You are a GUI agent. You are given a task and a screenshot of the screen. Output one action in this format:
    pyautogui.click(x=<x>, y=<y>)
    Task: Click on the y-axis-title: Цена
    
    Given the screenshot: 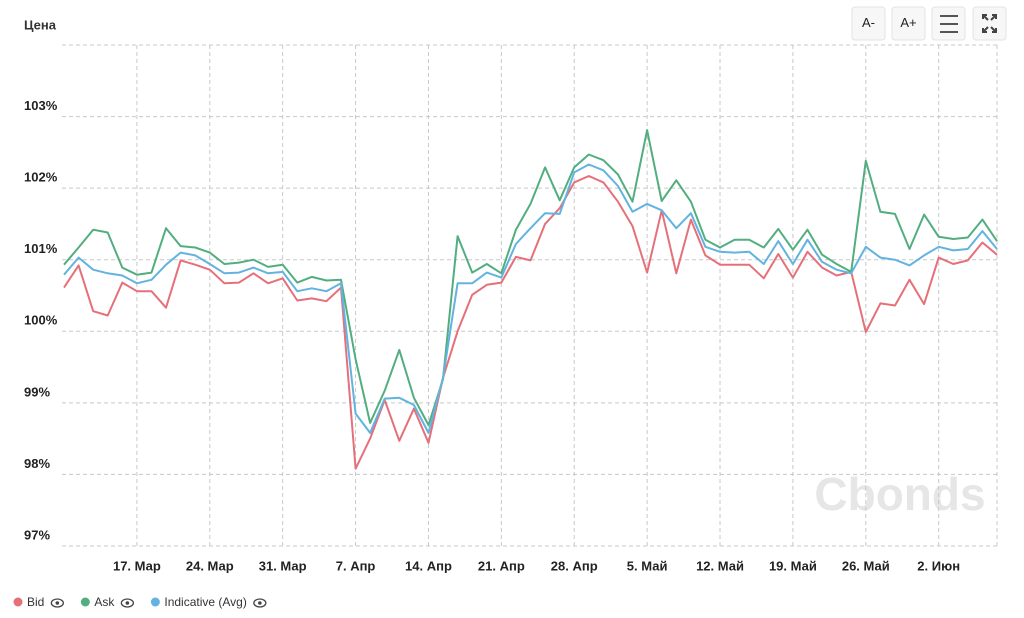 What is the action you would take?
    pyautogui.click(x=40, y=24)
    